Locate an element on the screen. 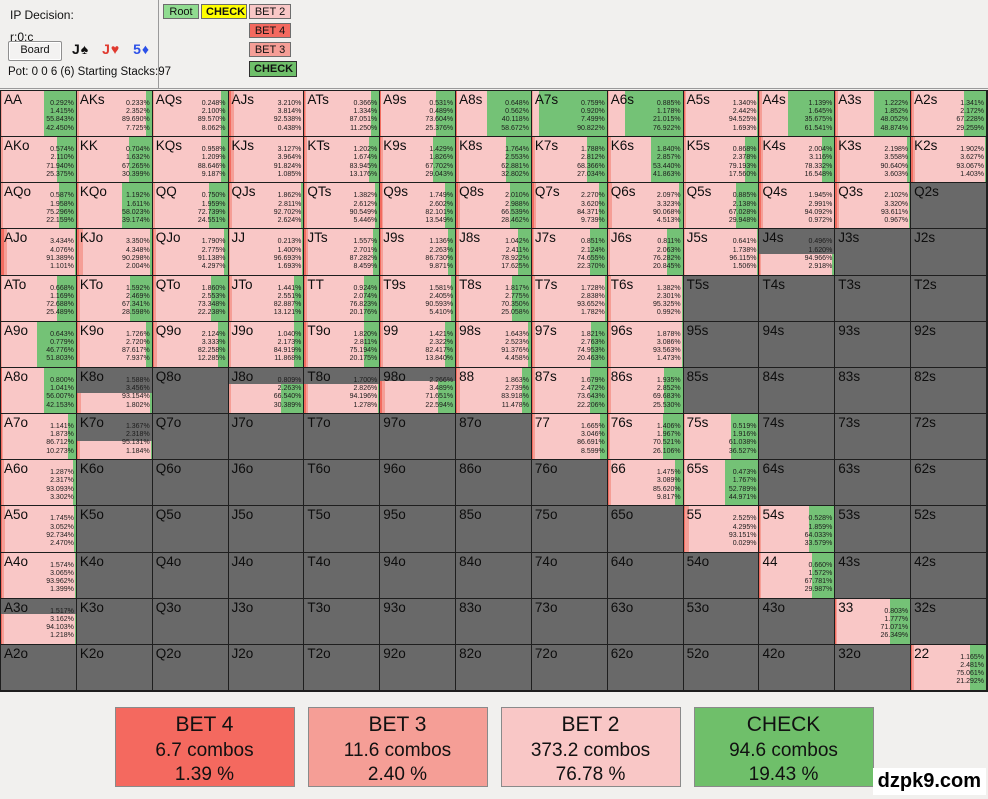 This screenshot has width=988, height=799. grid-cell-Q4o: Q4o is located at coordinates (190, 575).